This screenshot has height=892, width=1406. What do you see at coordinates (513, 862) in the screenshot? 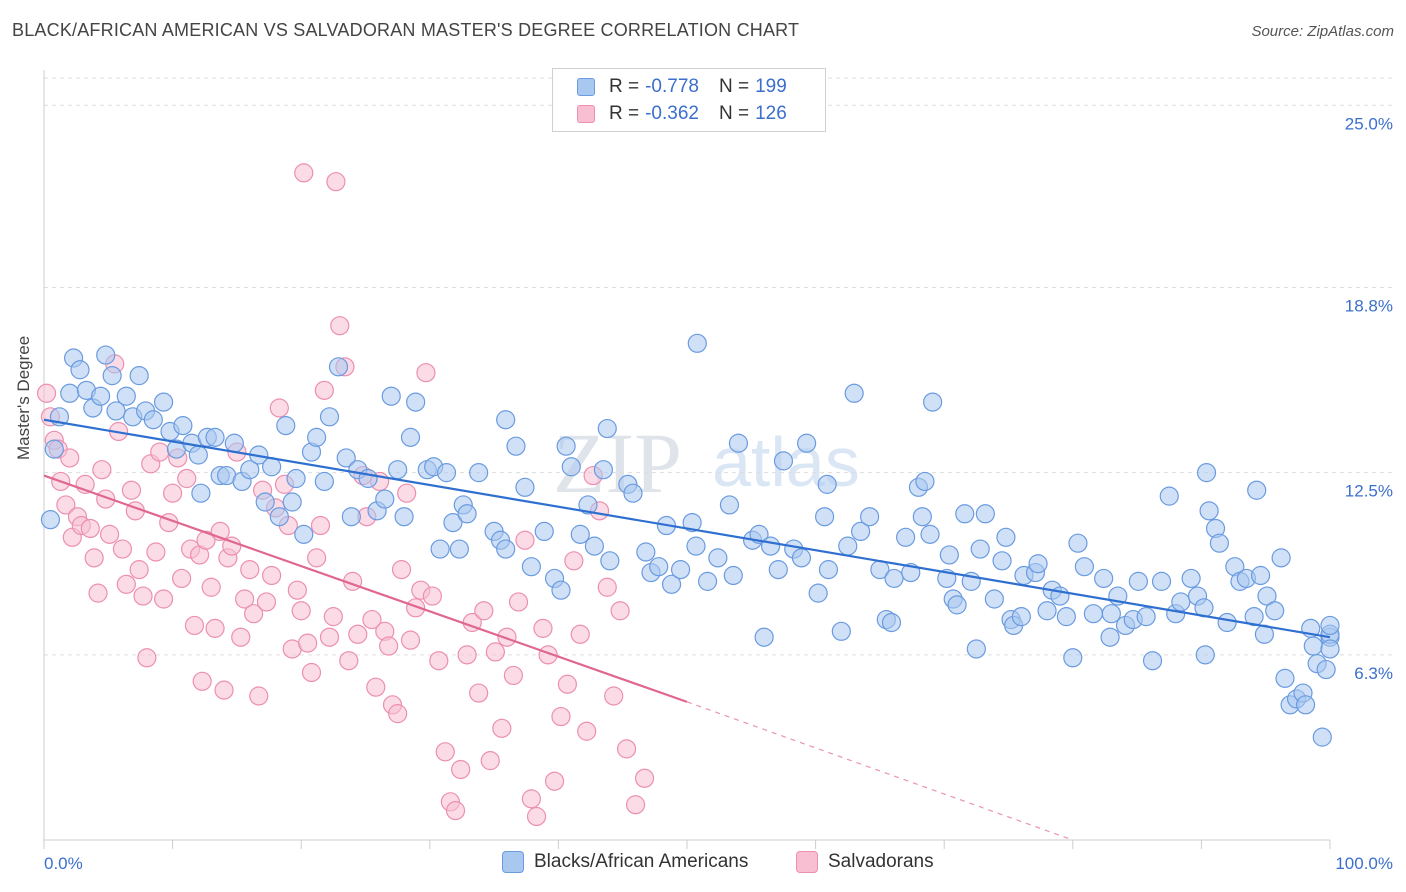
I see `blue-legend-swatch-icon` at bounding box center [513, 862].